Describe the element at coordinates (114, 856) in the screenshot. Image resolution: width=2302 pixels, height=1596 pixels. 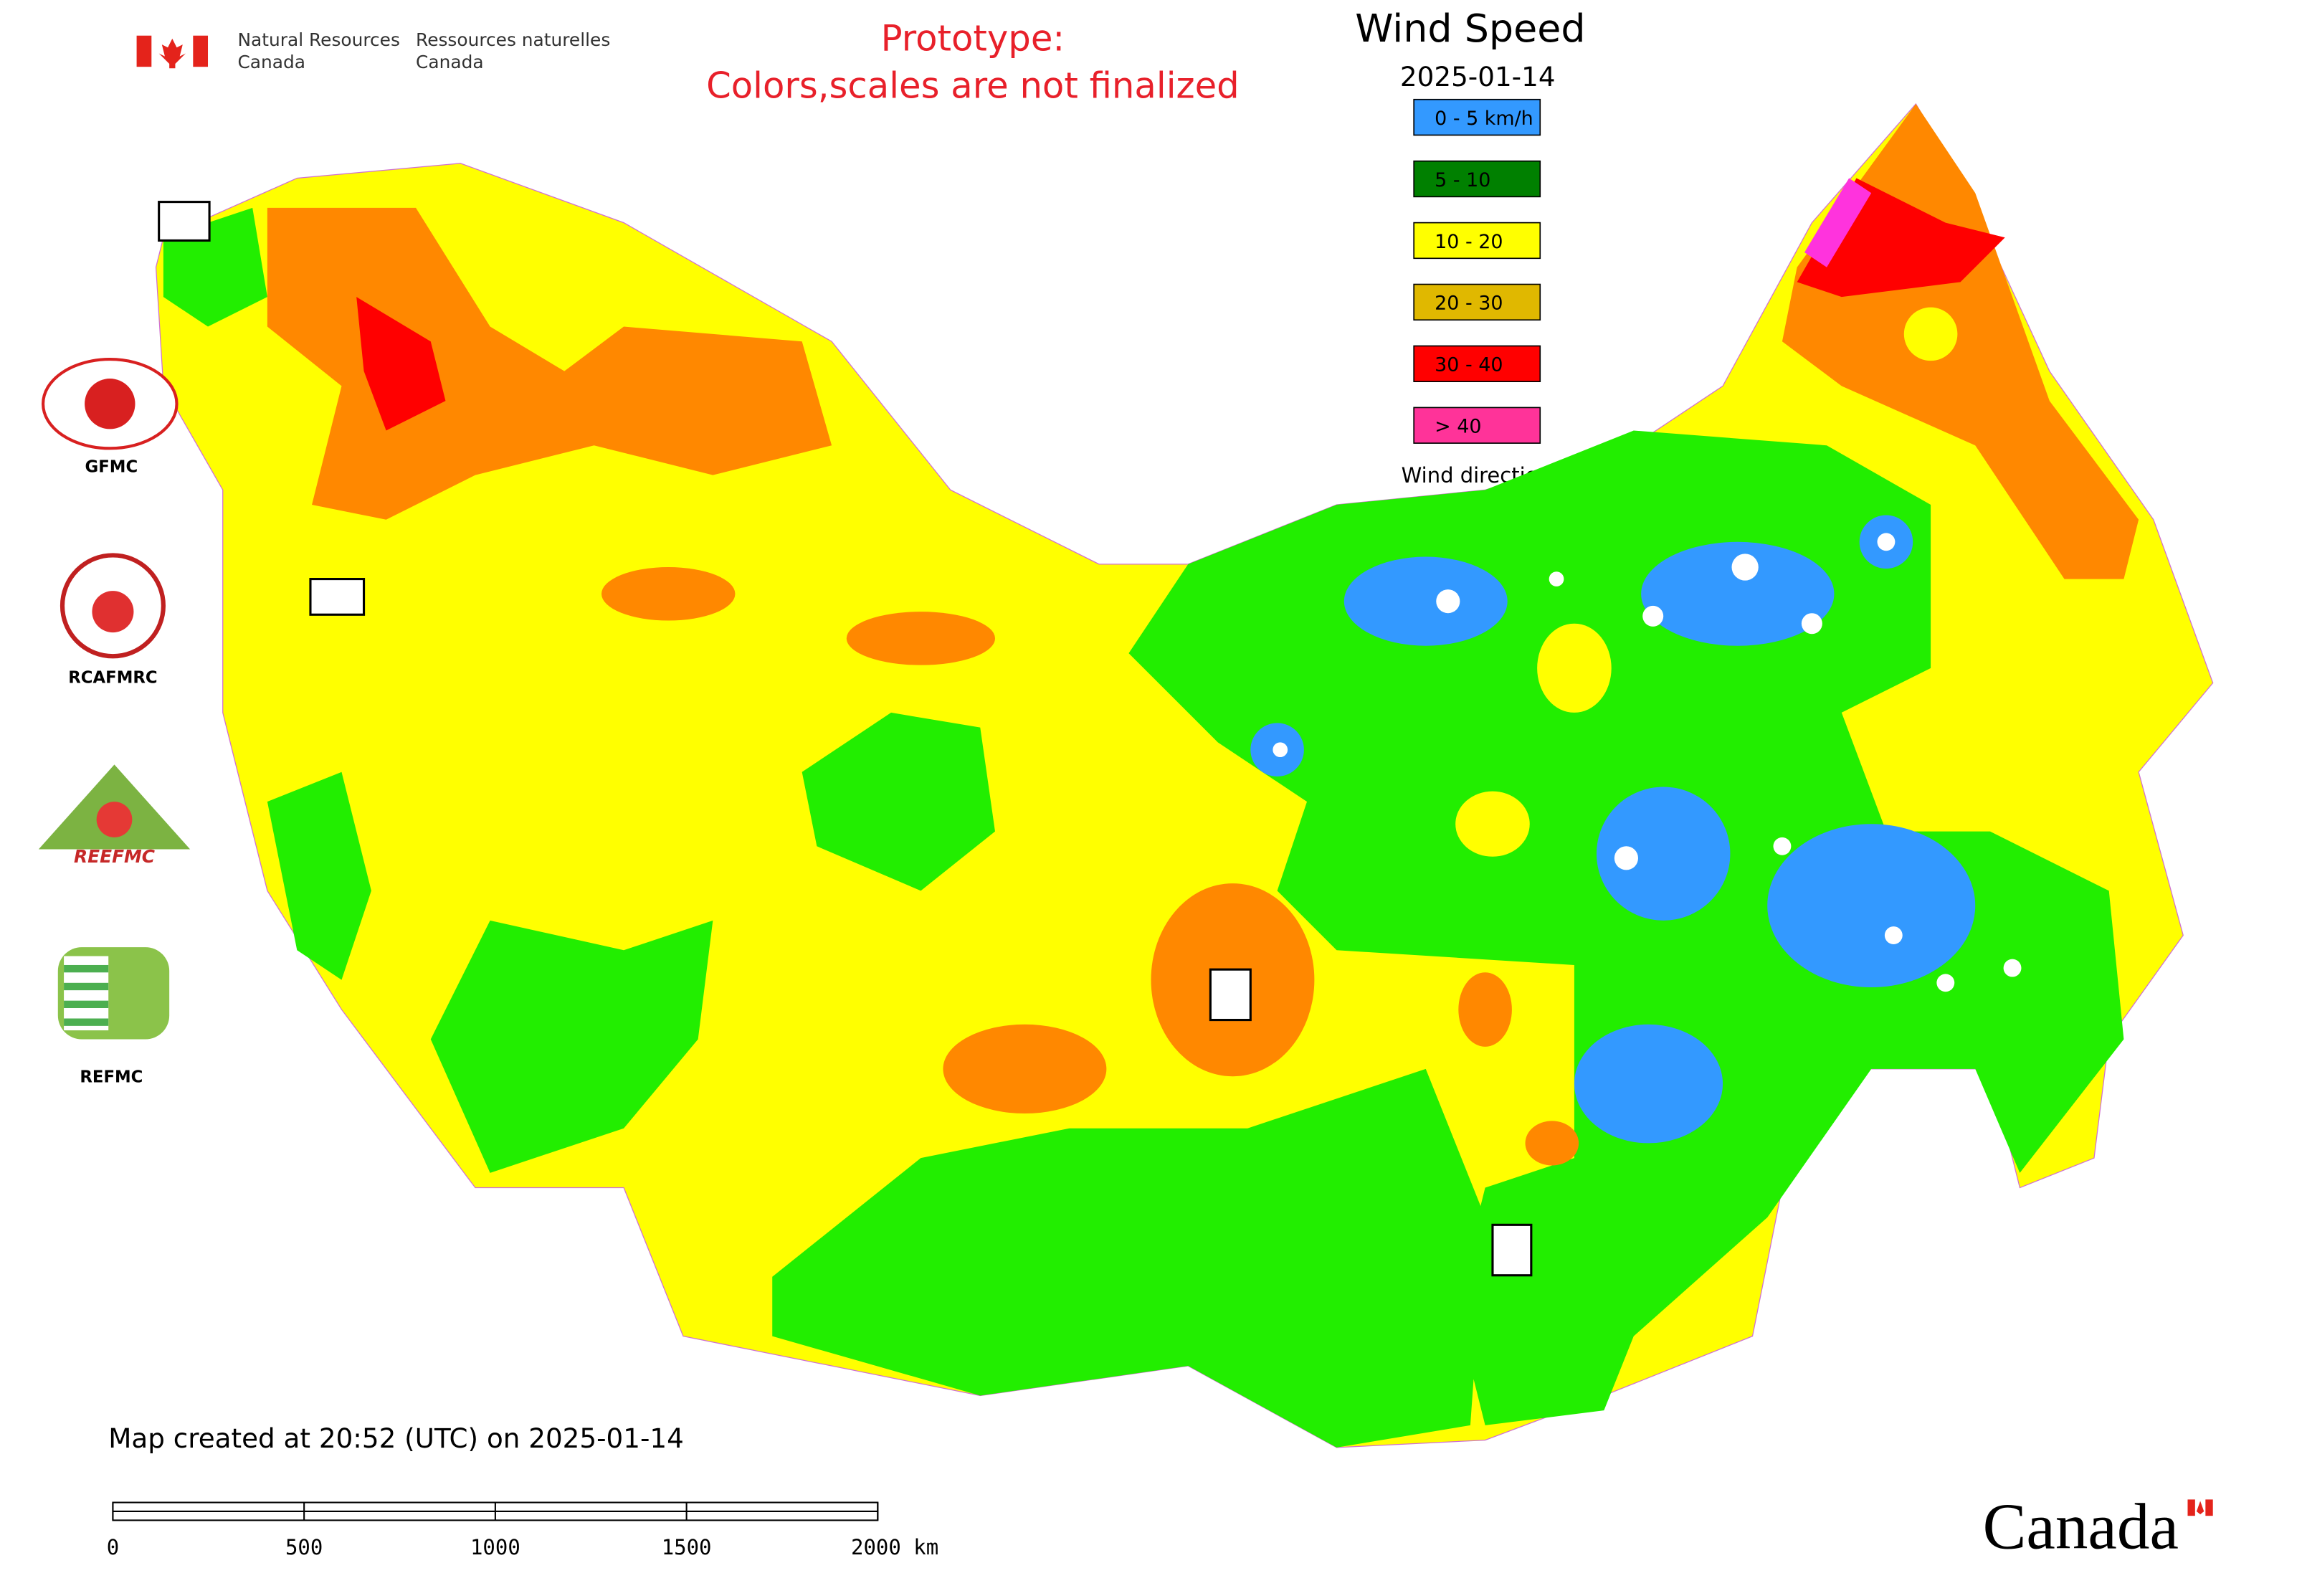
I see `logo-label: REEFMC` at that location.